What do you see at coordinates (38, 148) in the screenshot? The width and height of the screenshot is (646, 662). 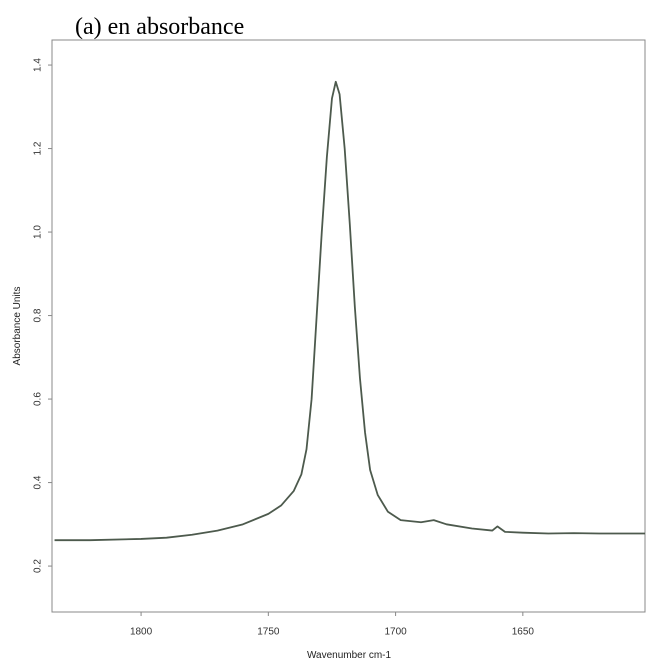 I see `y-tick-label: 1.2` at bounding box center [38, 148].